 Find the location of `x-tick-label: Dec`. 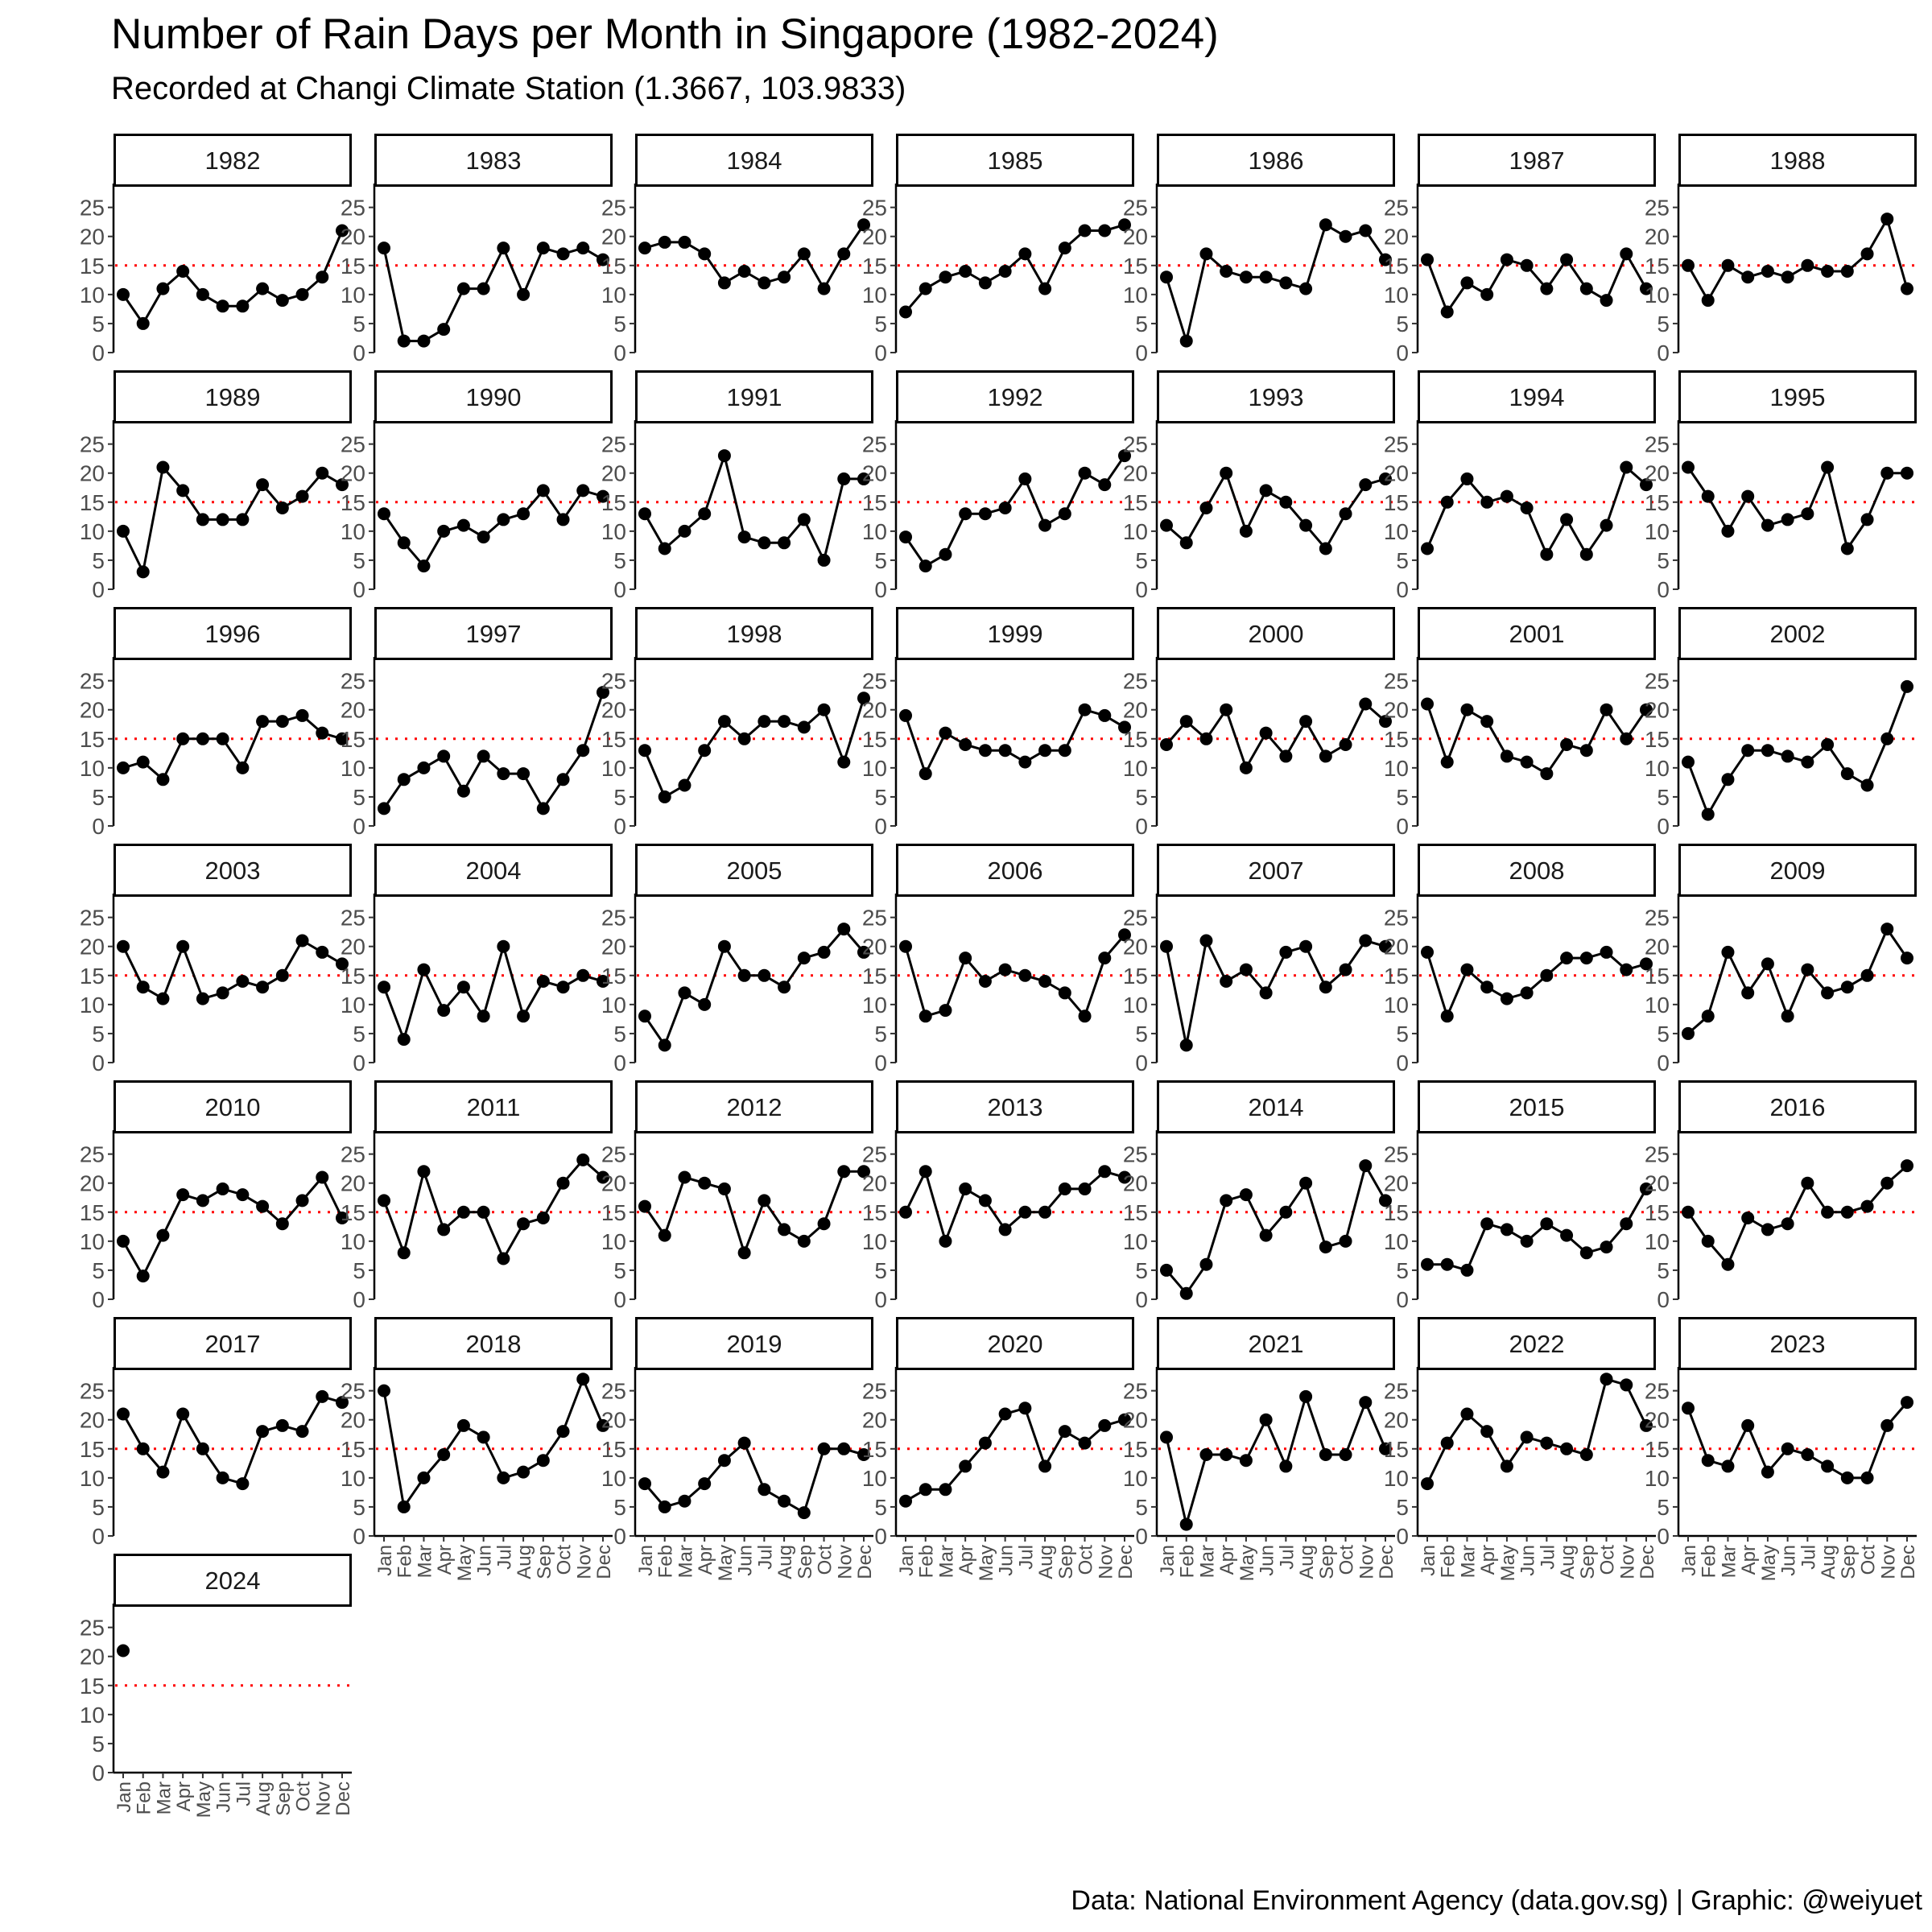

x-tick-label: Dec is located at coordinates (1647, 1562).